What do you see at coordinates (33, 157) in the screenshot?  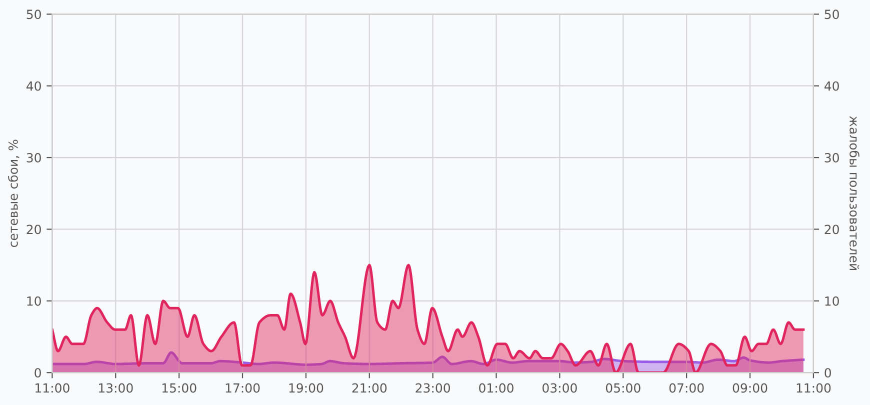 I see `y-tick-label: 30` at bounding box center [33, 157].